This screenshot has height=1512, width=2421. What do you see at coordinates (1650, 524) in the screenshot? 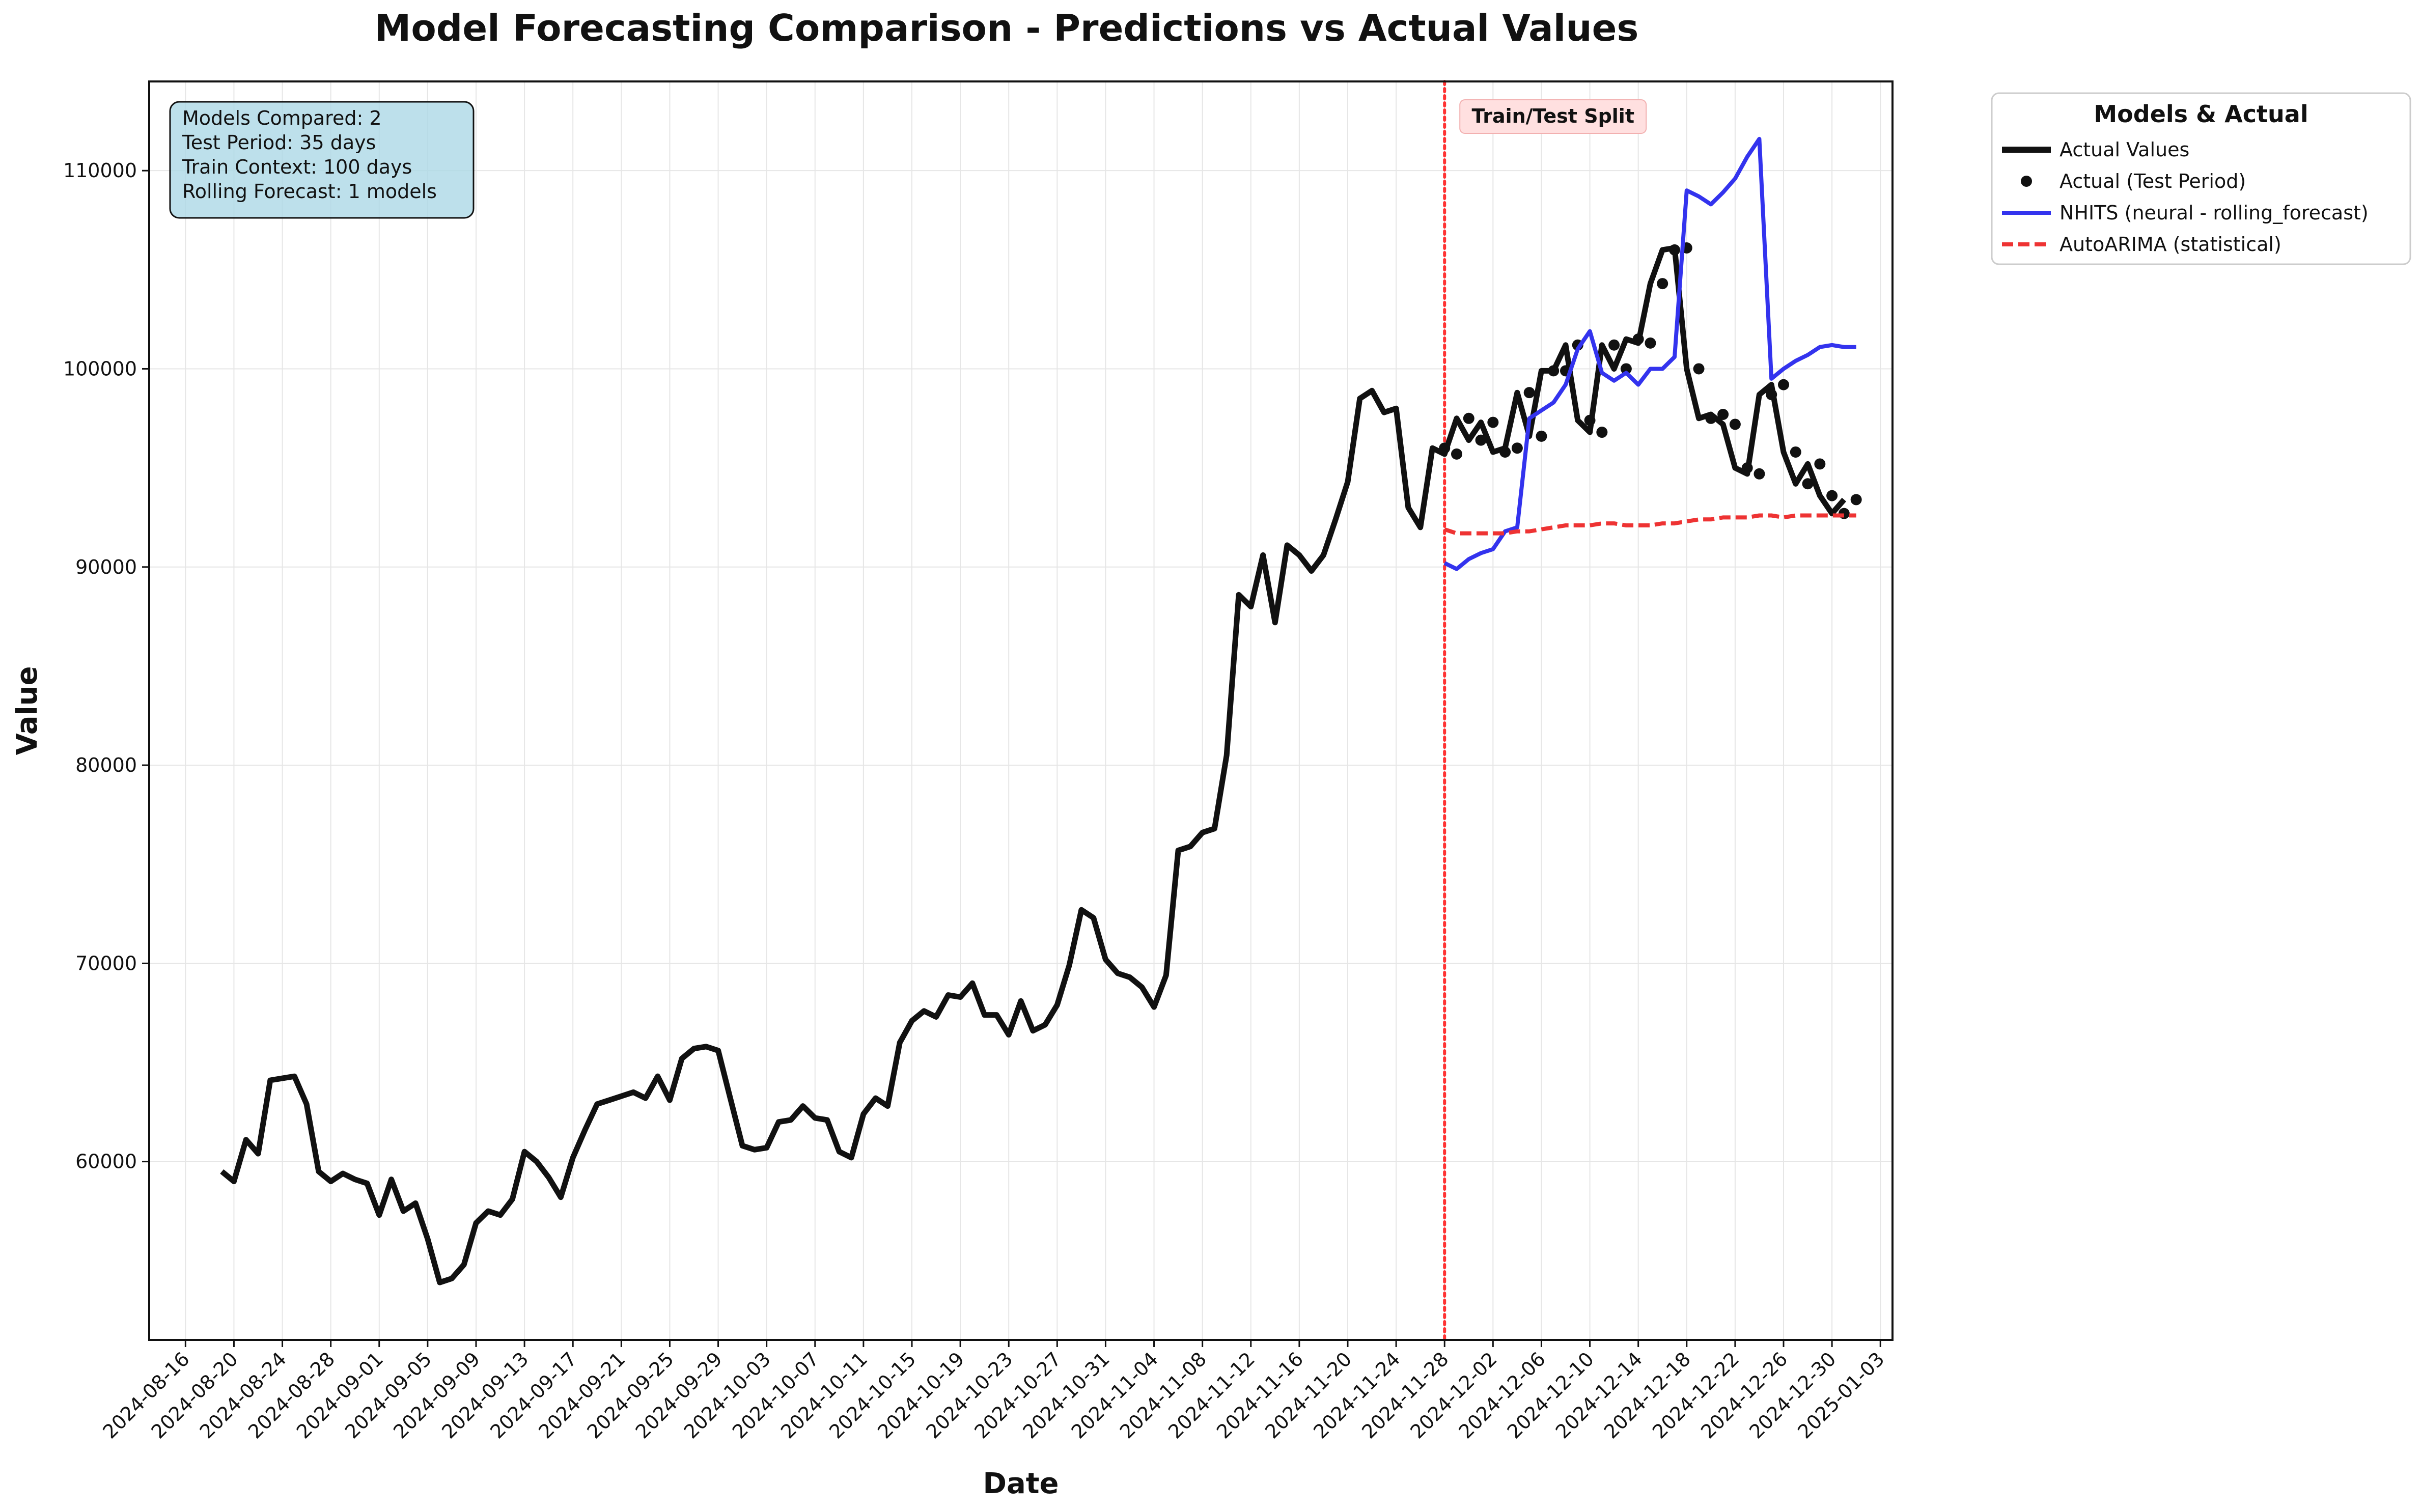
I see `series-line-autoarima-statistical` at bounding box center [1650, 524].